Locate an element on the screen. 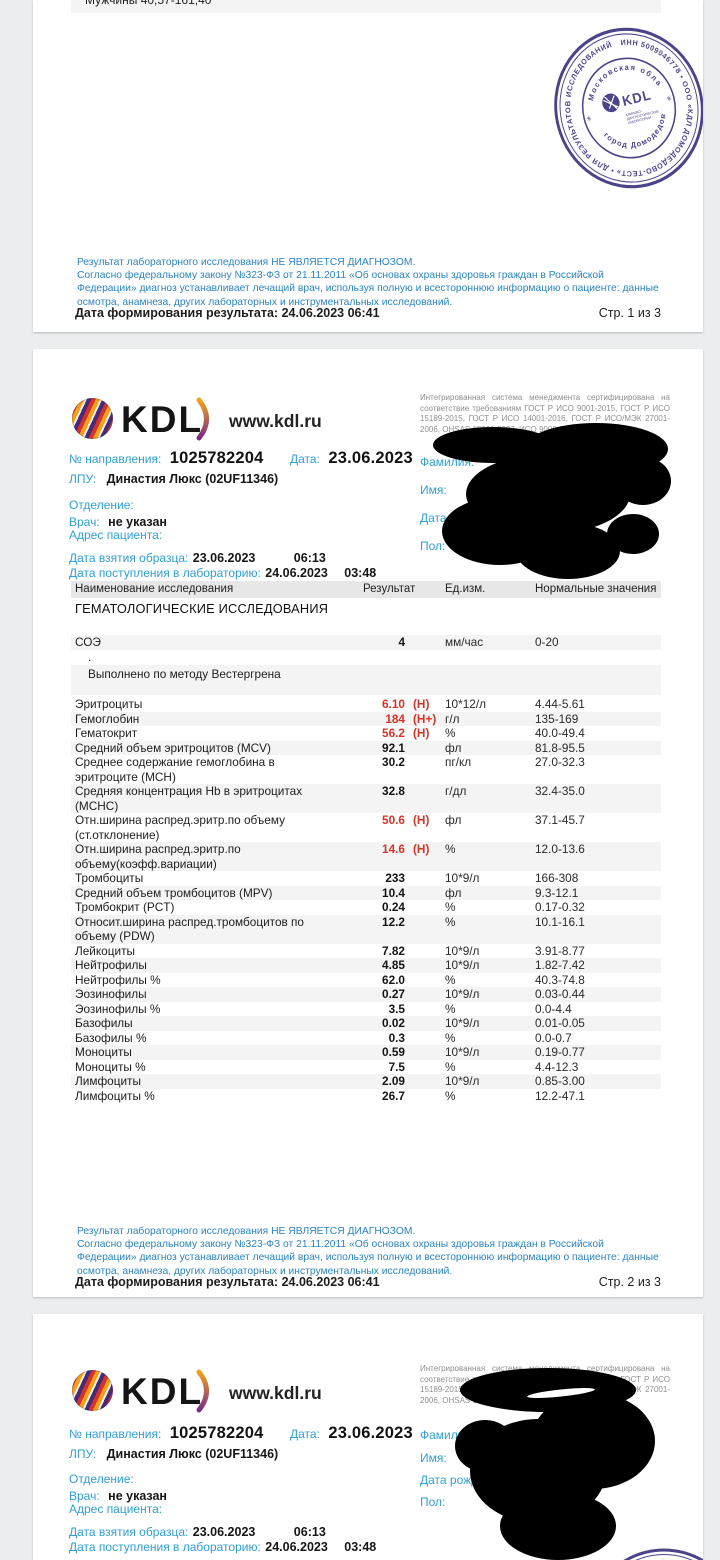  address-label: Адрес пациента: is located at coordinates (116, 535).